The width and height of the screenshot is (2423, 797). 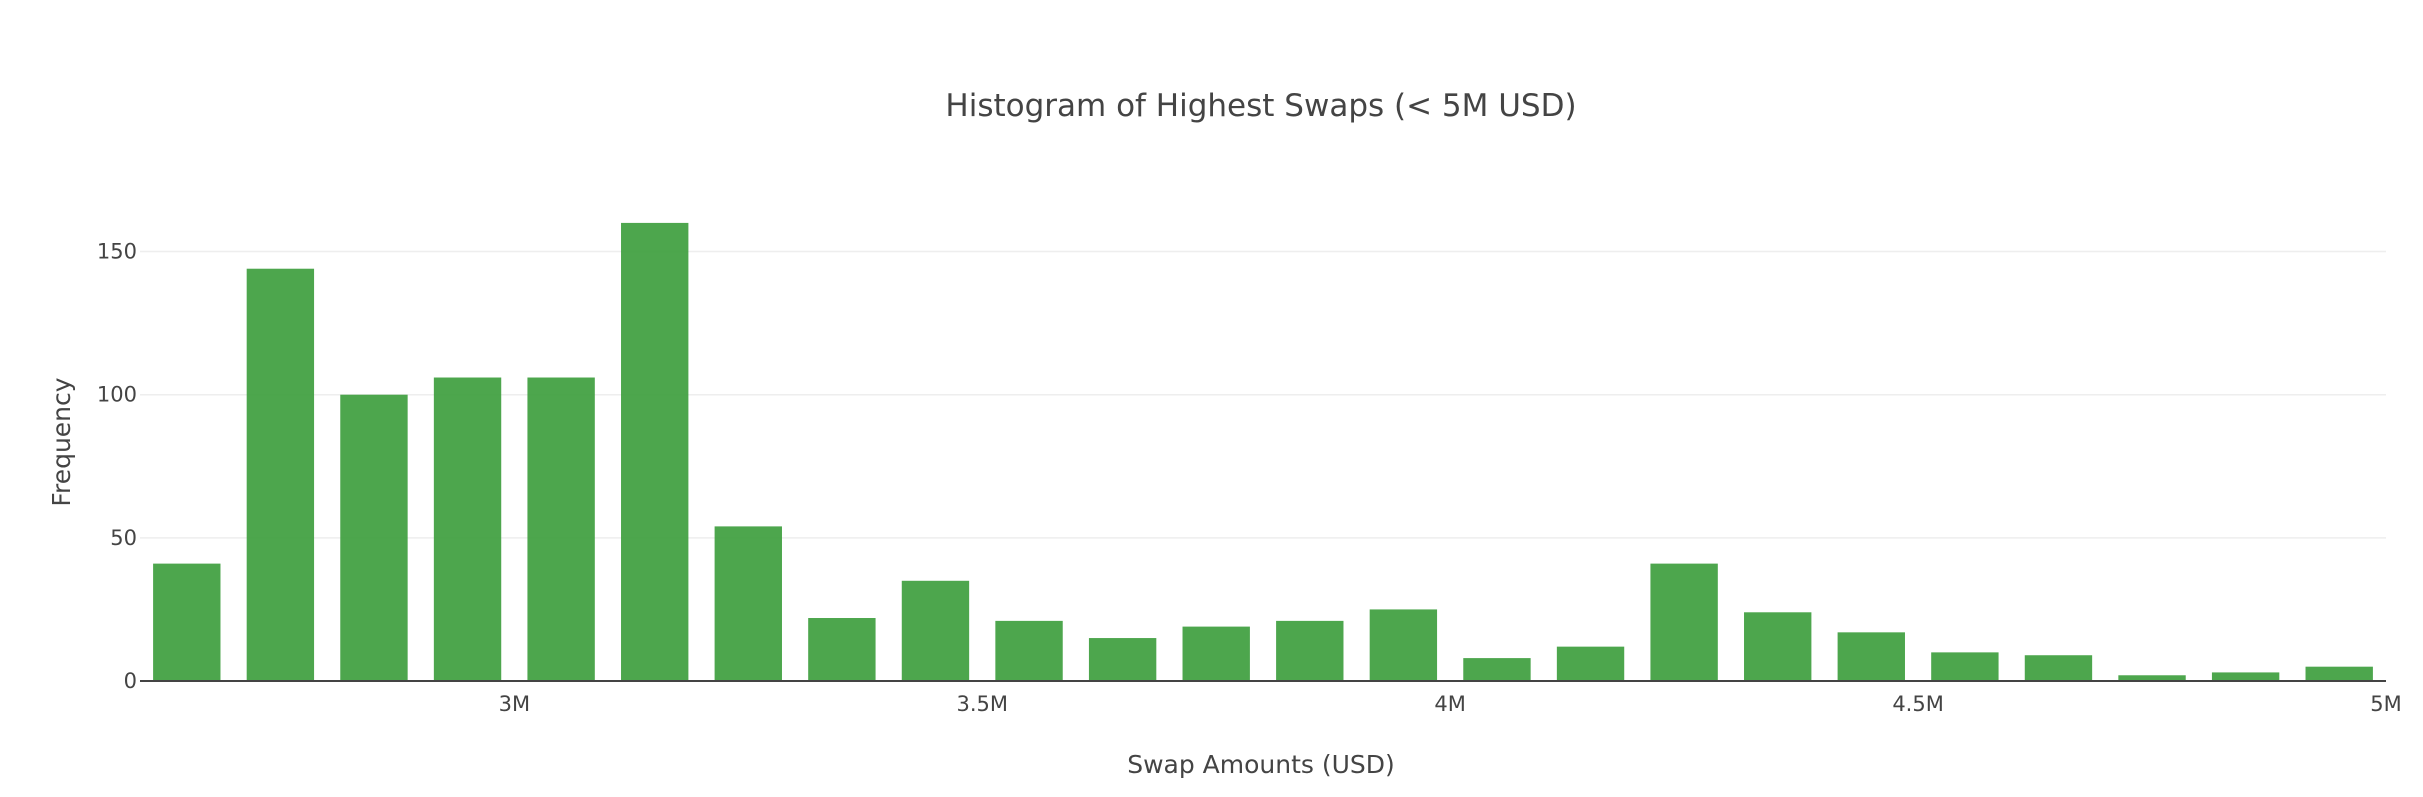 I want to click on y-tick-label-0: 0, so click(x=130, y=681).